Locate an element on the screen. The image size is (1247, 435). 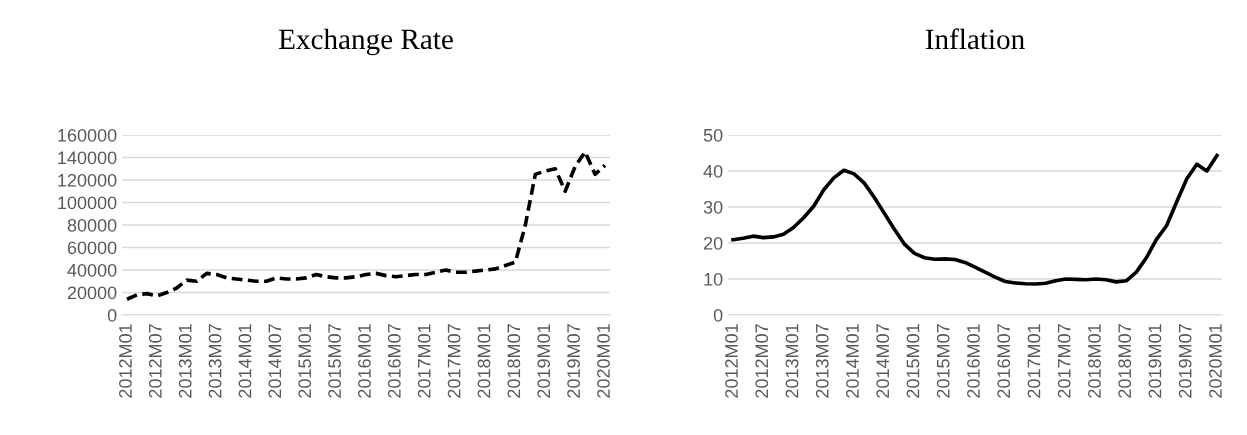
y-tick-label: 40 is located at coordinates (713, 171).